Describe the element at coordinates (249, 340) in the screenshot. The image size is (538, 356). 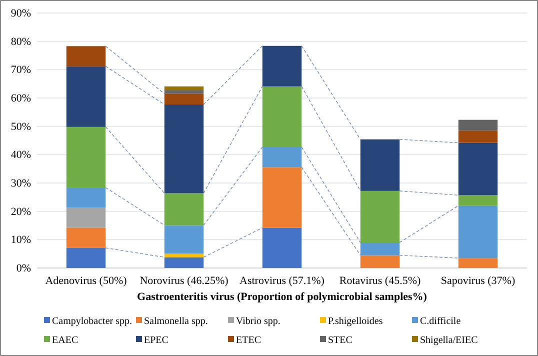
I see `legend-label: ETEC` at that location.